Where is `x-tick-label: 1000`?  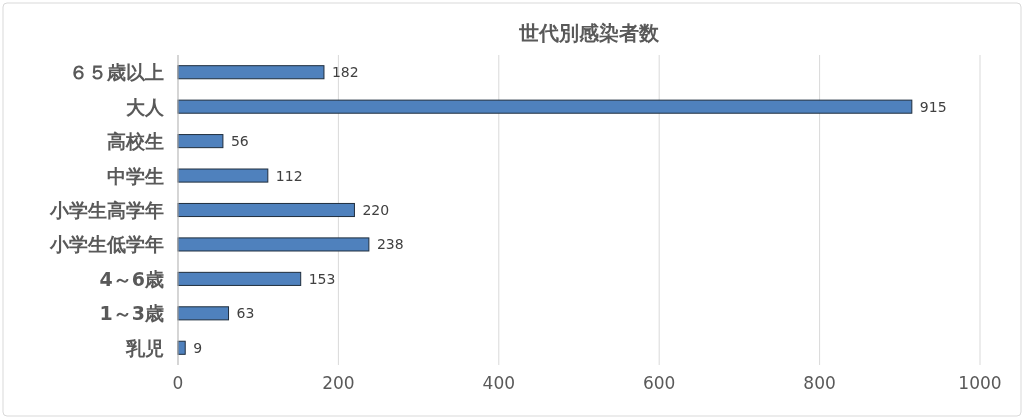 x-tick-label: 1000 is located at coordinates (980, 383).